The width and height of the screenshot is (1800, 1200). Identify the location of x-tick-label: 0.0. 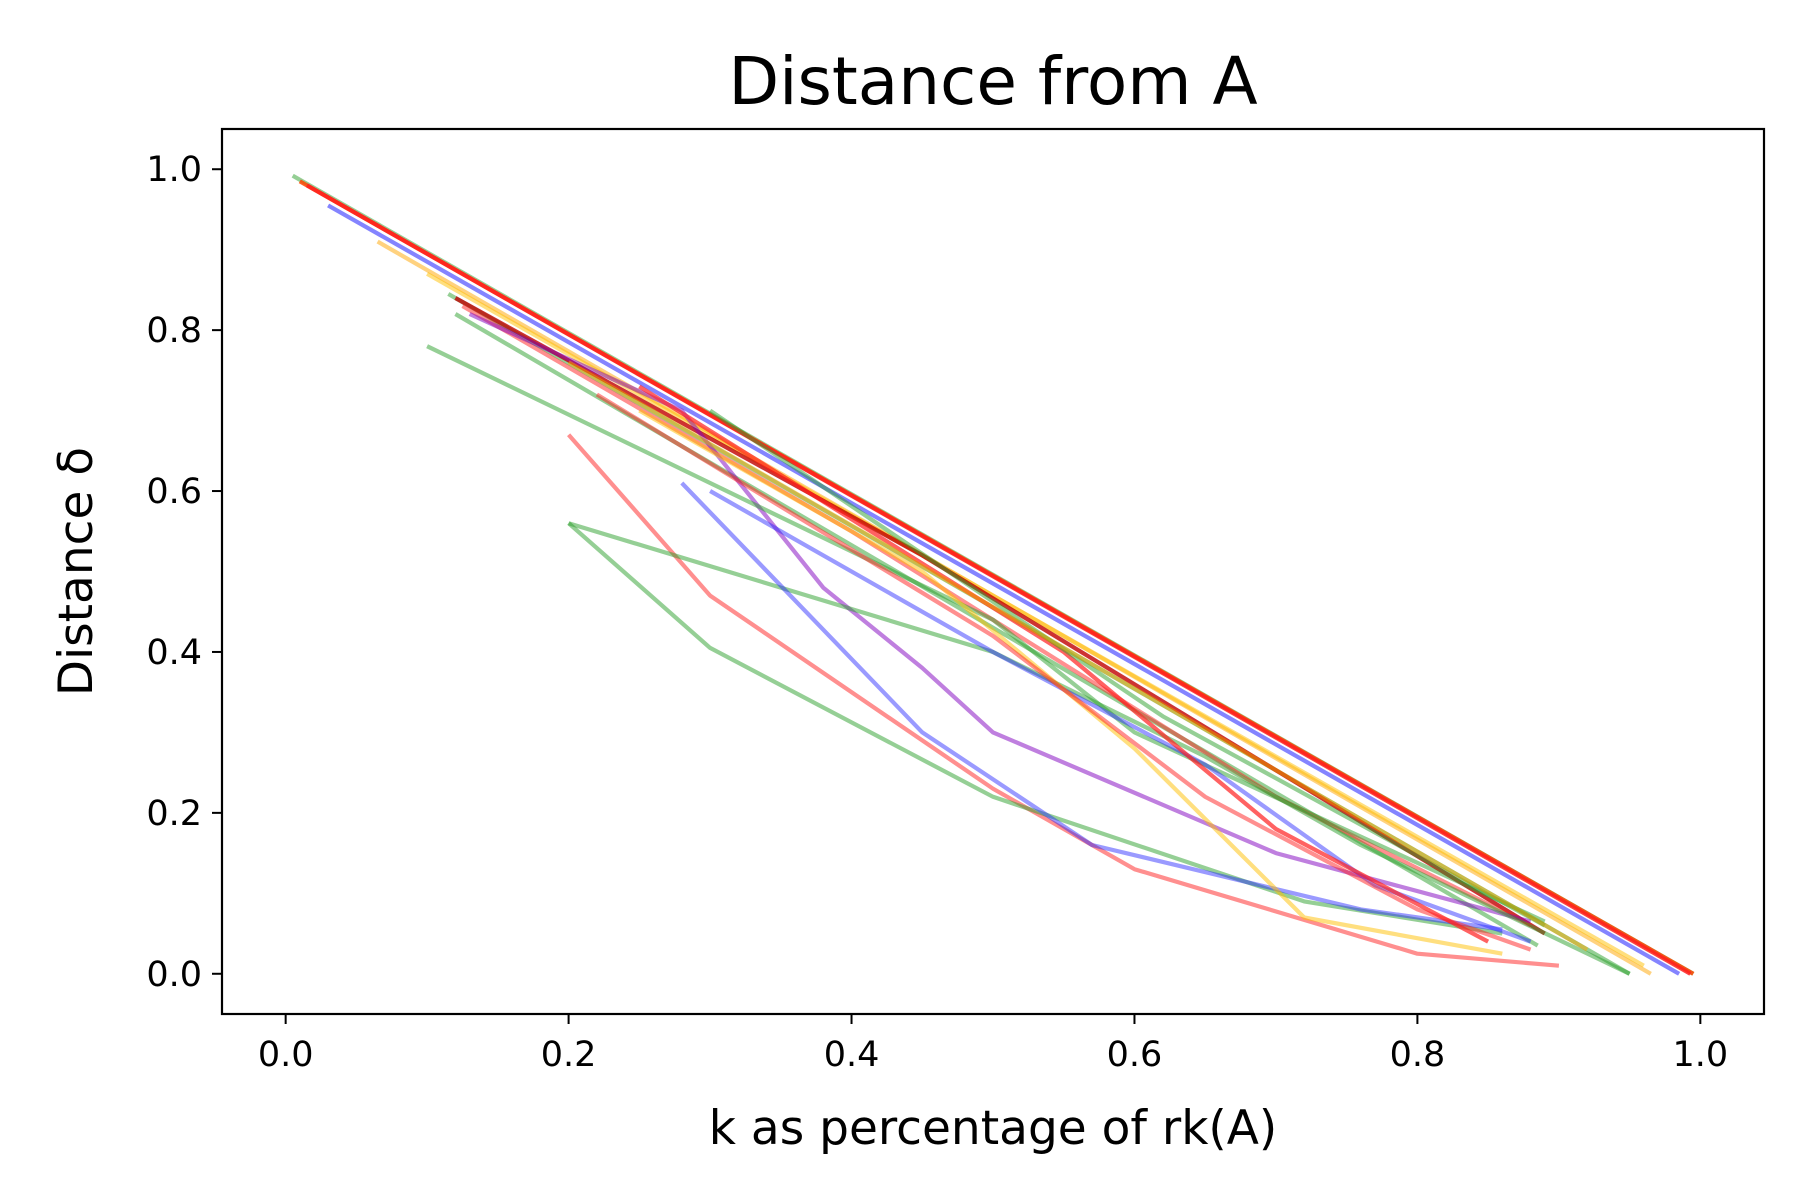
(286, 1055).